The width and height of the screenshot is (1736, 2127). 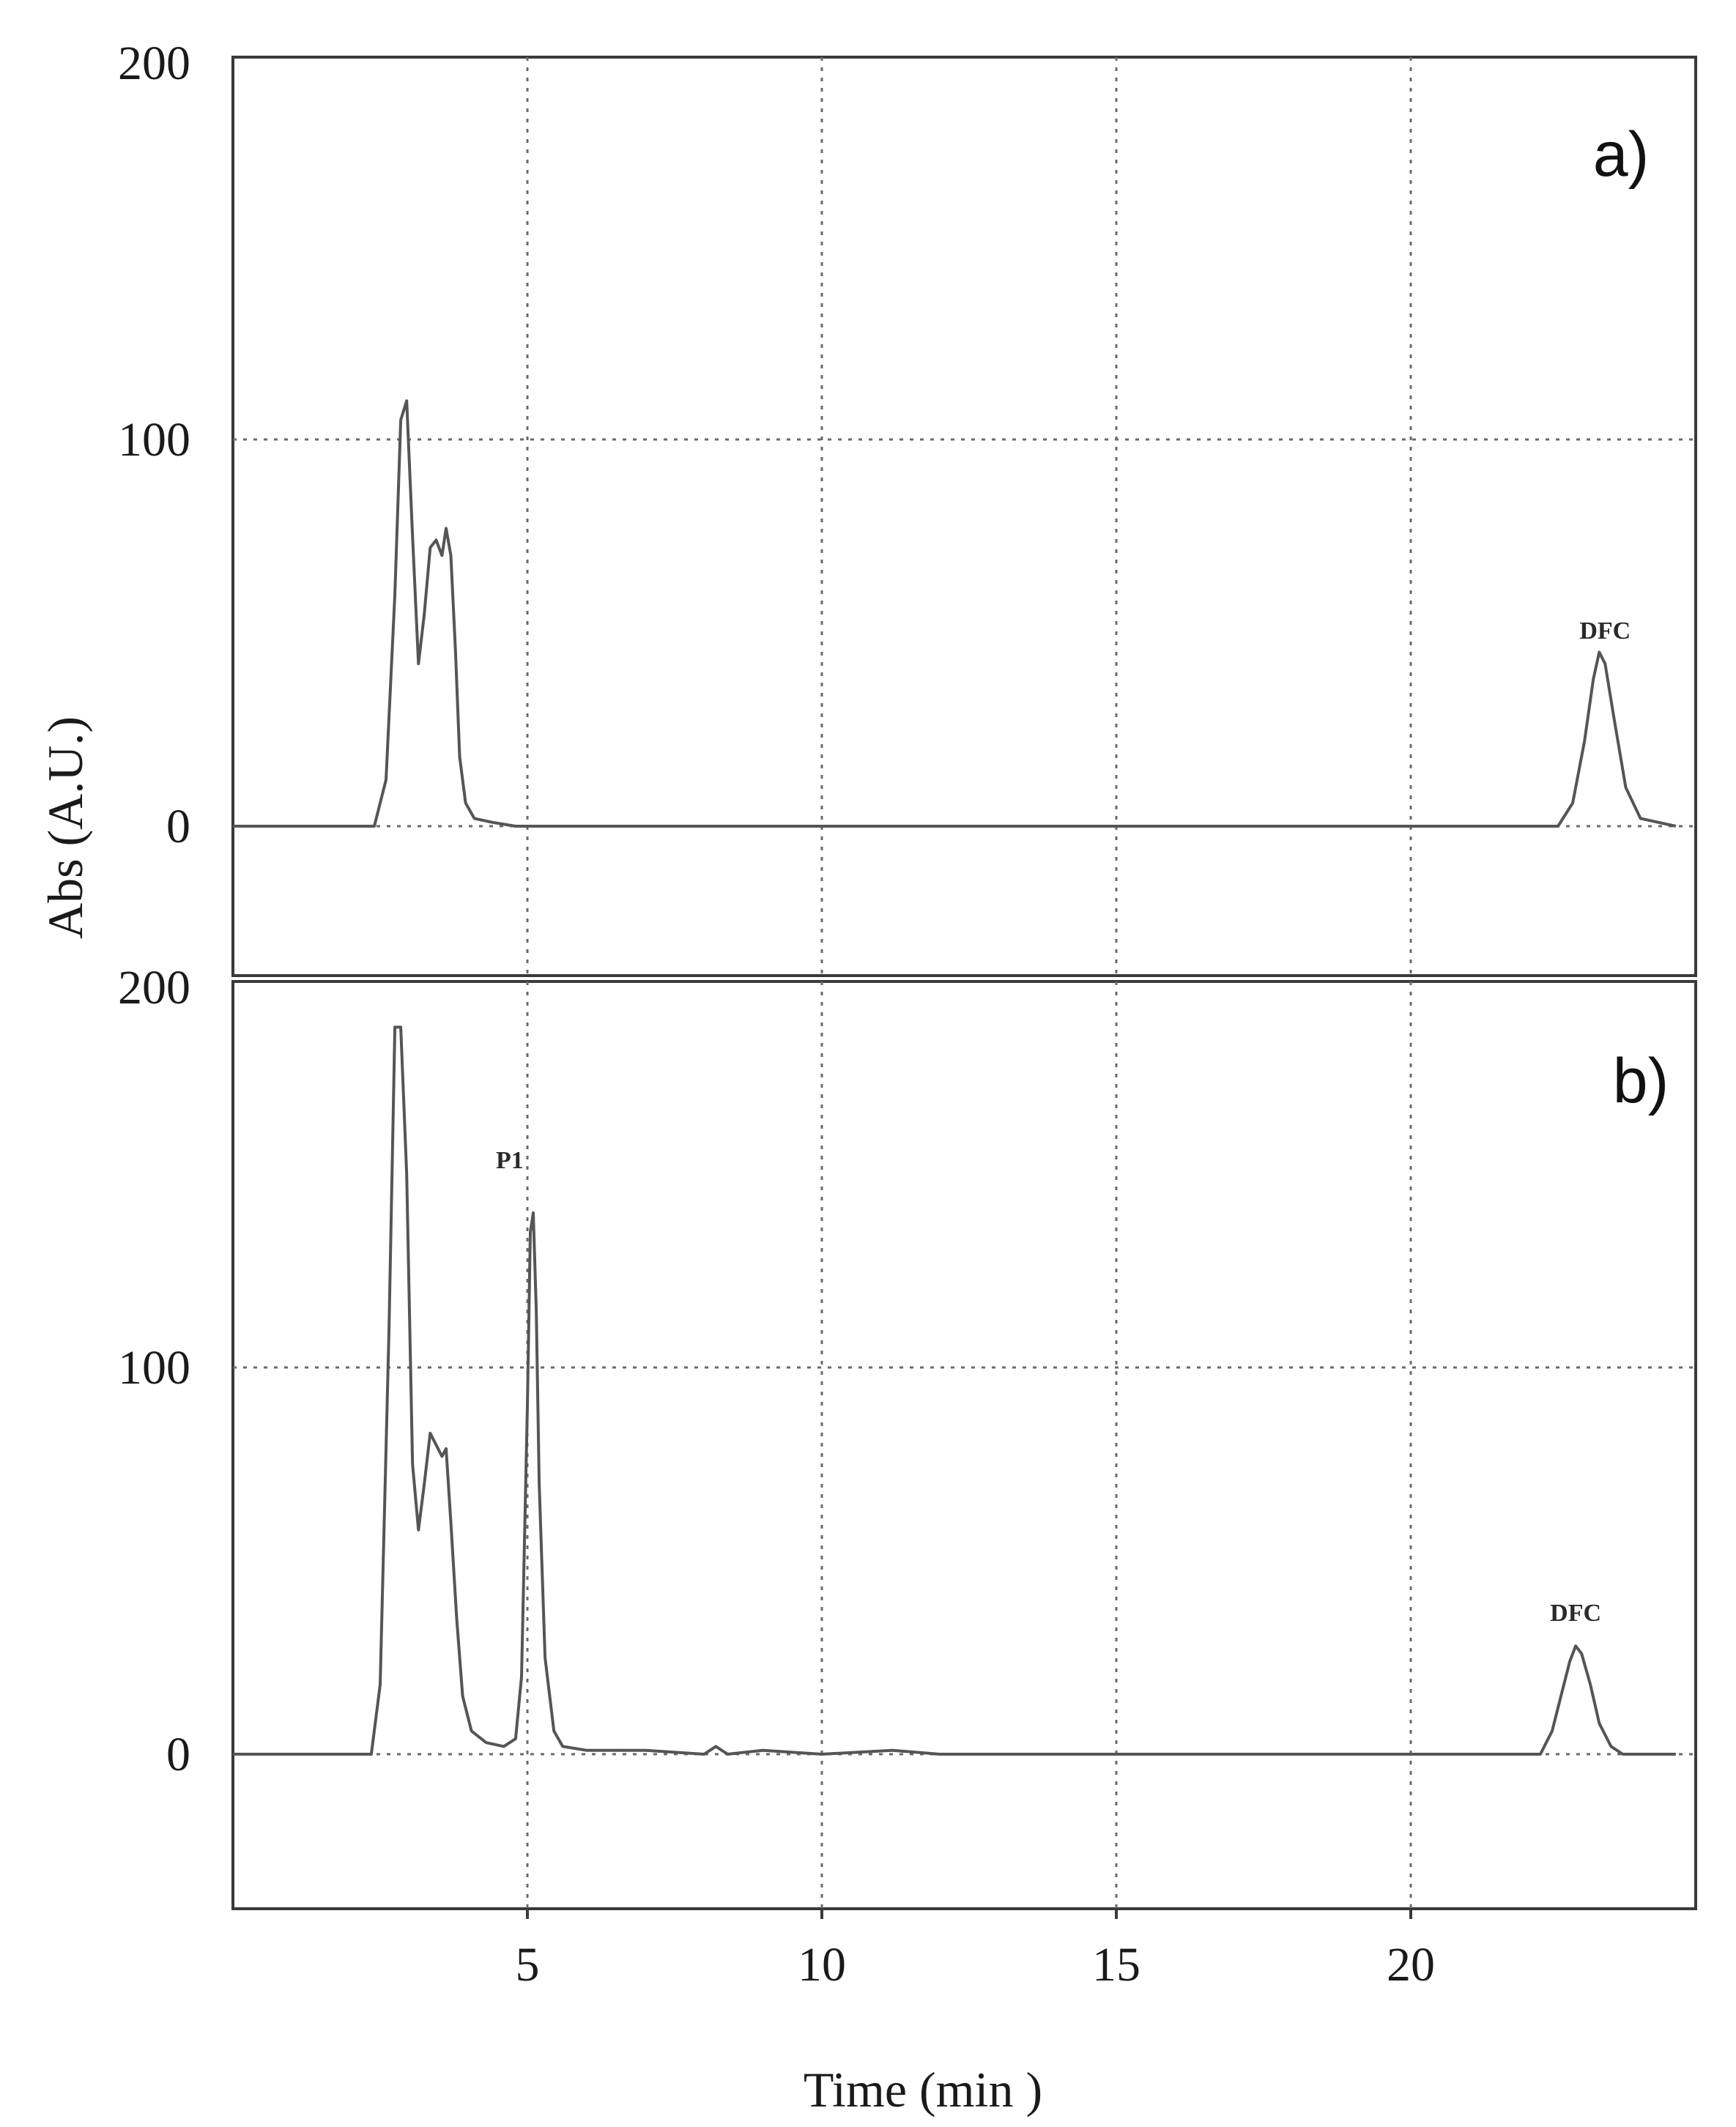 I want to click on peak-label: P1, so click(x=510, y=1160).